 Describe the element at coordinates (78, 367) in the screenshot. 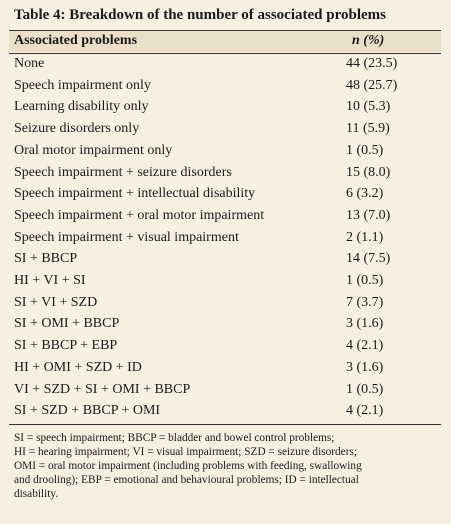

I see `row-label: HI + OMI + SZD + ID` at that location.